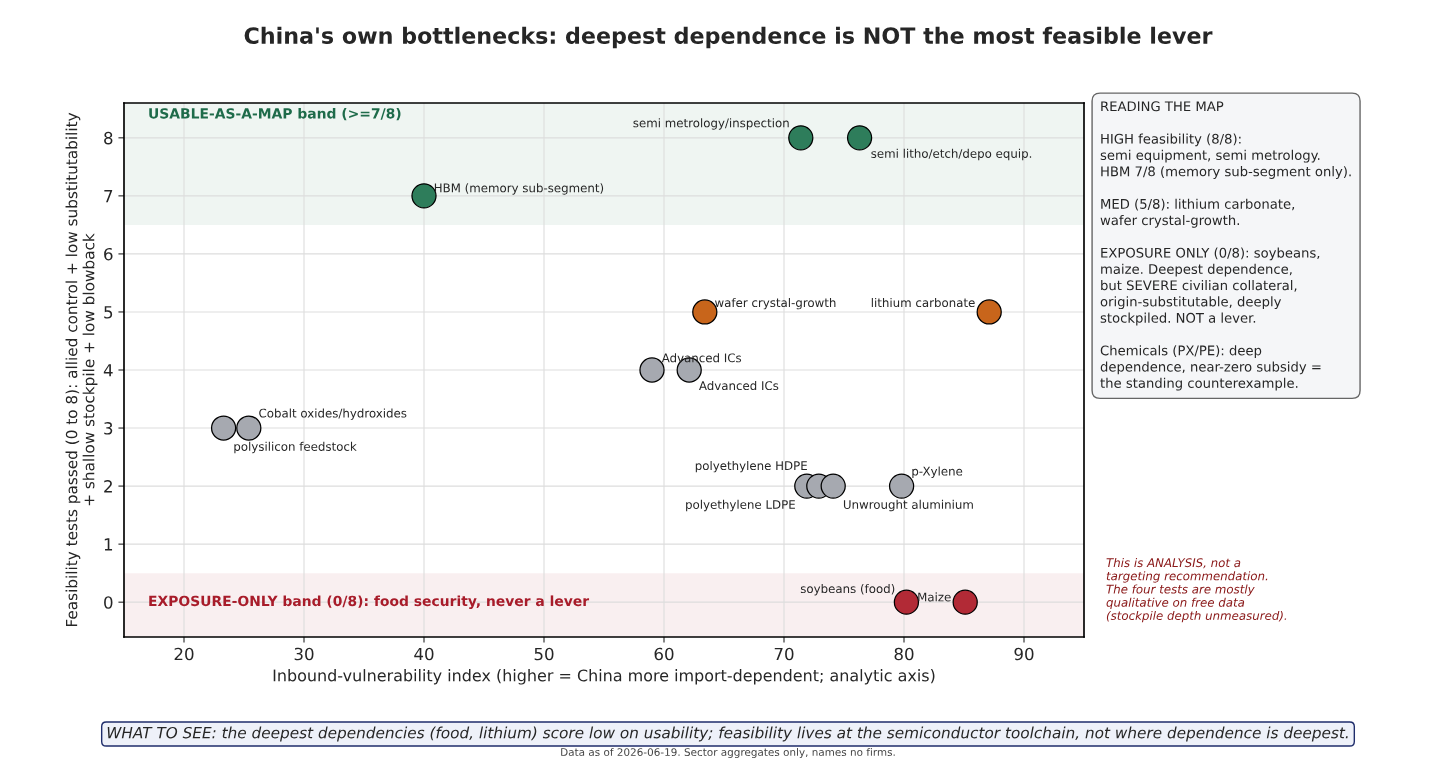 This screenshot has width=1456, height=764. Describe the element at coordinates (108, 544) in the screenshot. I see `y-tick-label: 1` at that location.